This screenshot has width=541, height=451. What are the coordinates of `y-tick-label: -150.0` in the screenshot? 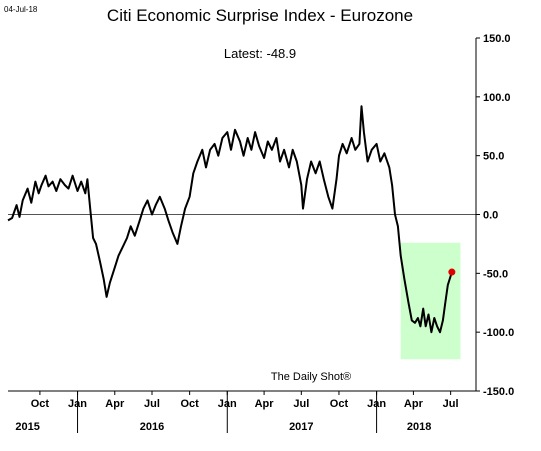 It's located at (498, 392).